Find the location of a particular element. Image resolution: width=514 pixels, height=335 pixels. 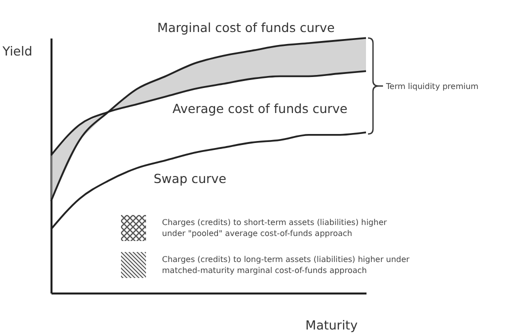

x-axis-title: Maturity is located at coordinates (331, 325).